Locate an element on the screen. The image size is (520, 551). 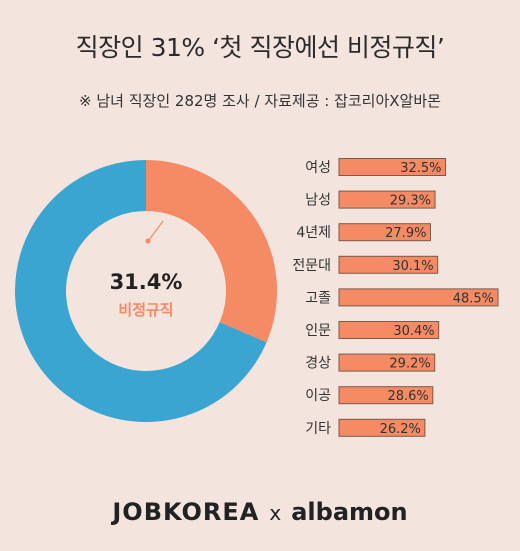
bar-value-label: 28.6% is located at coordinates (407, 396).